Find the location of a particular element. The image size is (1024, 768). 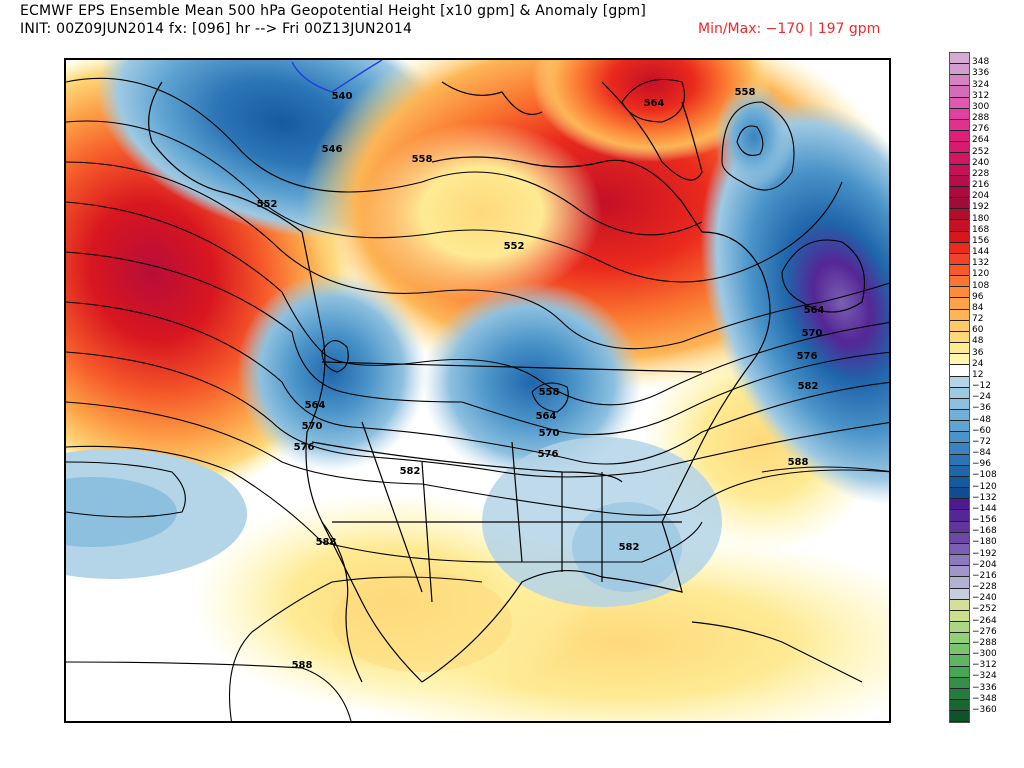

colorbar-label: 228 is located at coordinates (981, 173).